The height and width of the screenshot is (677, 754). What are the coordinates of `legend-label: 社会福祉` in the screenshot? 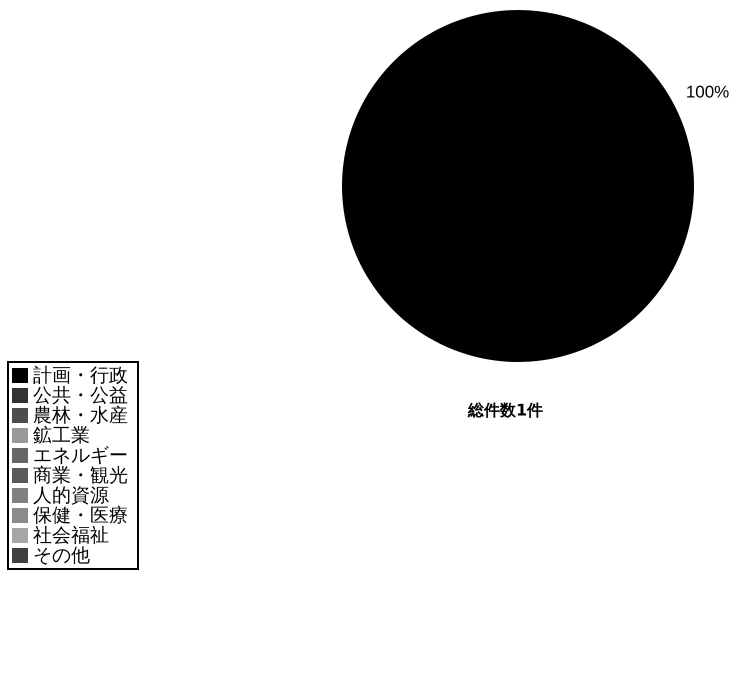 It's located at (71, 535).